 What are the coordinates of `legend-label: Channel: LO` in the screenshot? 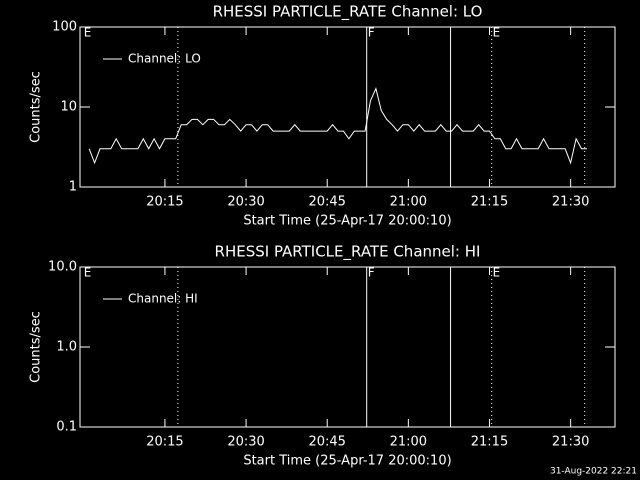 It's located at (164, 59).